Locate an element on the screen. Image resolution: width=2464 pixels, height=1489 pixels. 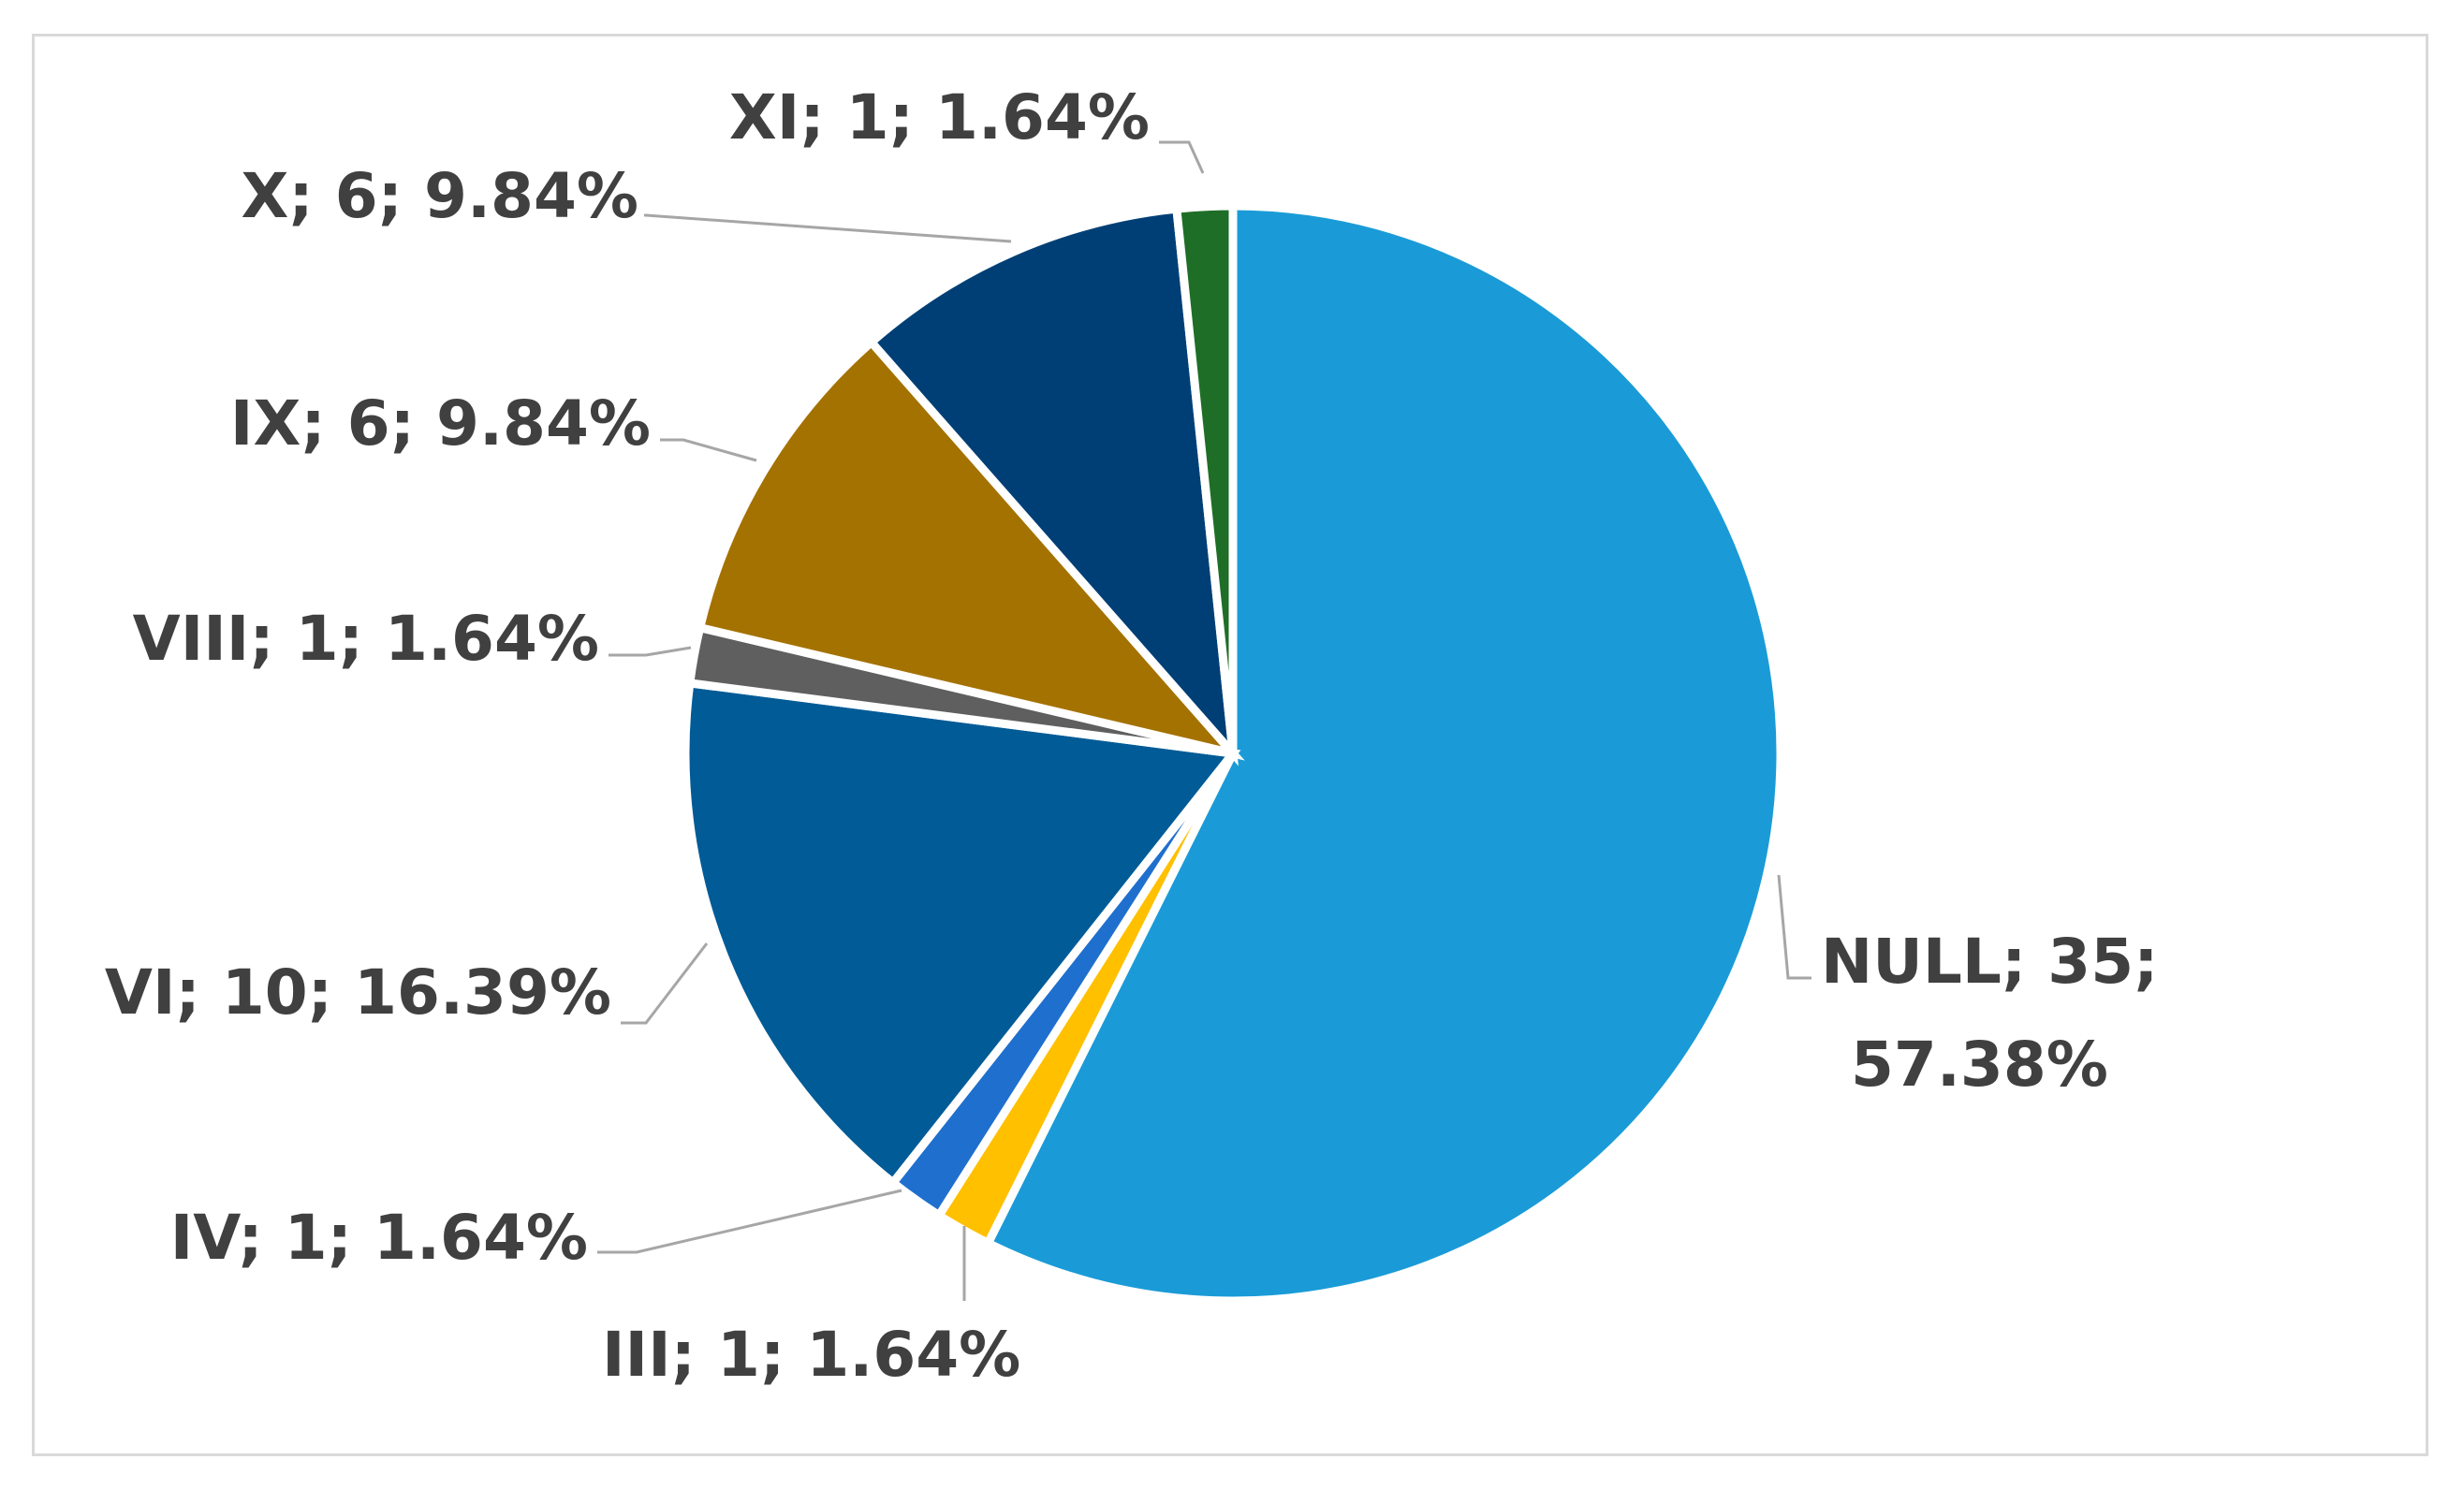
data-label-ix: IX; 6; 9.84% is located at coordinates (440, 423).